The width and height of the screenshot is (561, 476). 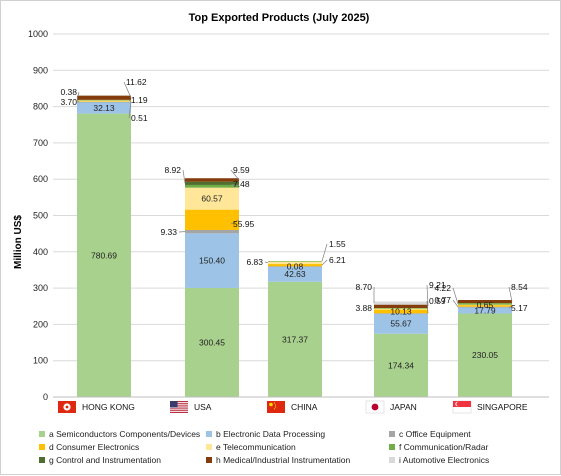 What do you see at coordinates (40, 361) in the screenshot?
I see `y-tick-label: 100` at bounding box center [40, 361].